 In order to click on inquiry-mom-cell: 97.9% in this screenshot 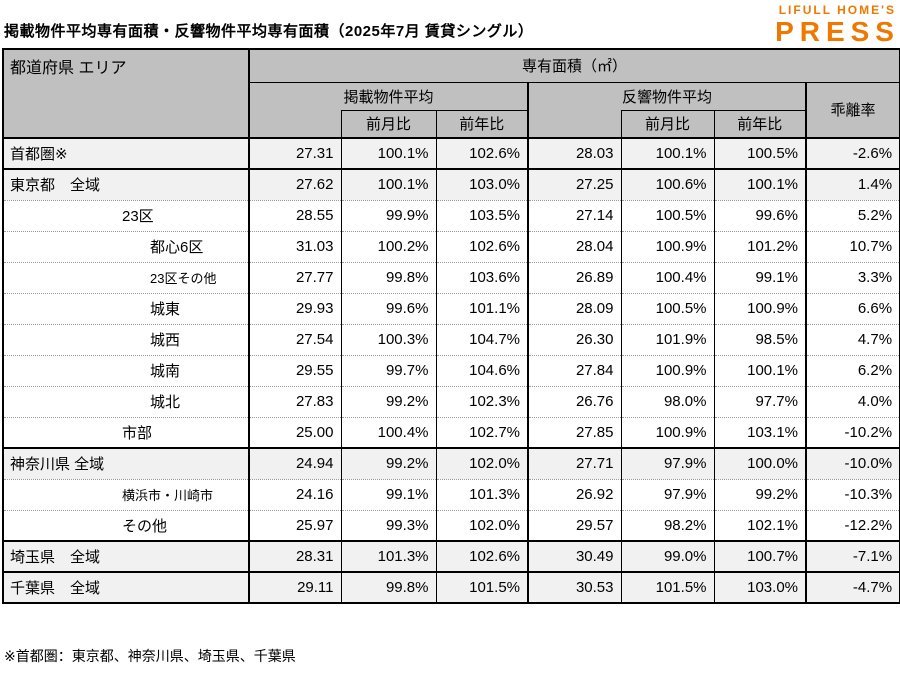, I will do `click(668, 494)`.